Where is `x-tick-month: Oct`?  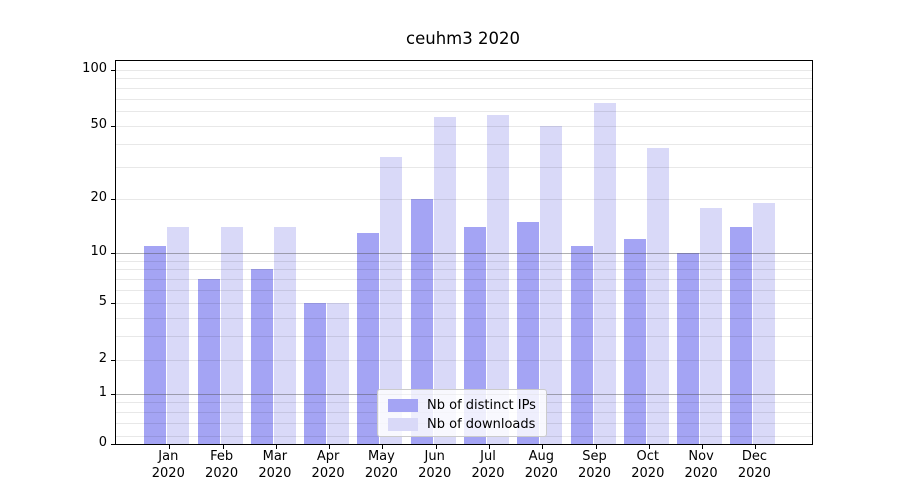
x-tick-month: Oct is located at coordinates (648, 456).